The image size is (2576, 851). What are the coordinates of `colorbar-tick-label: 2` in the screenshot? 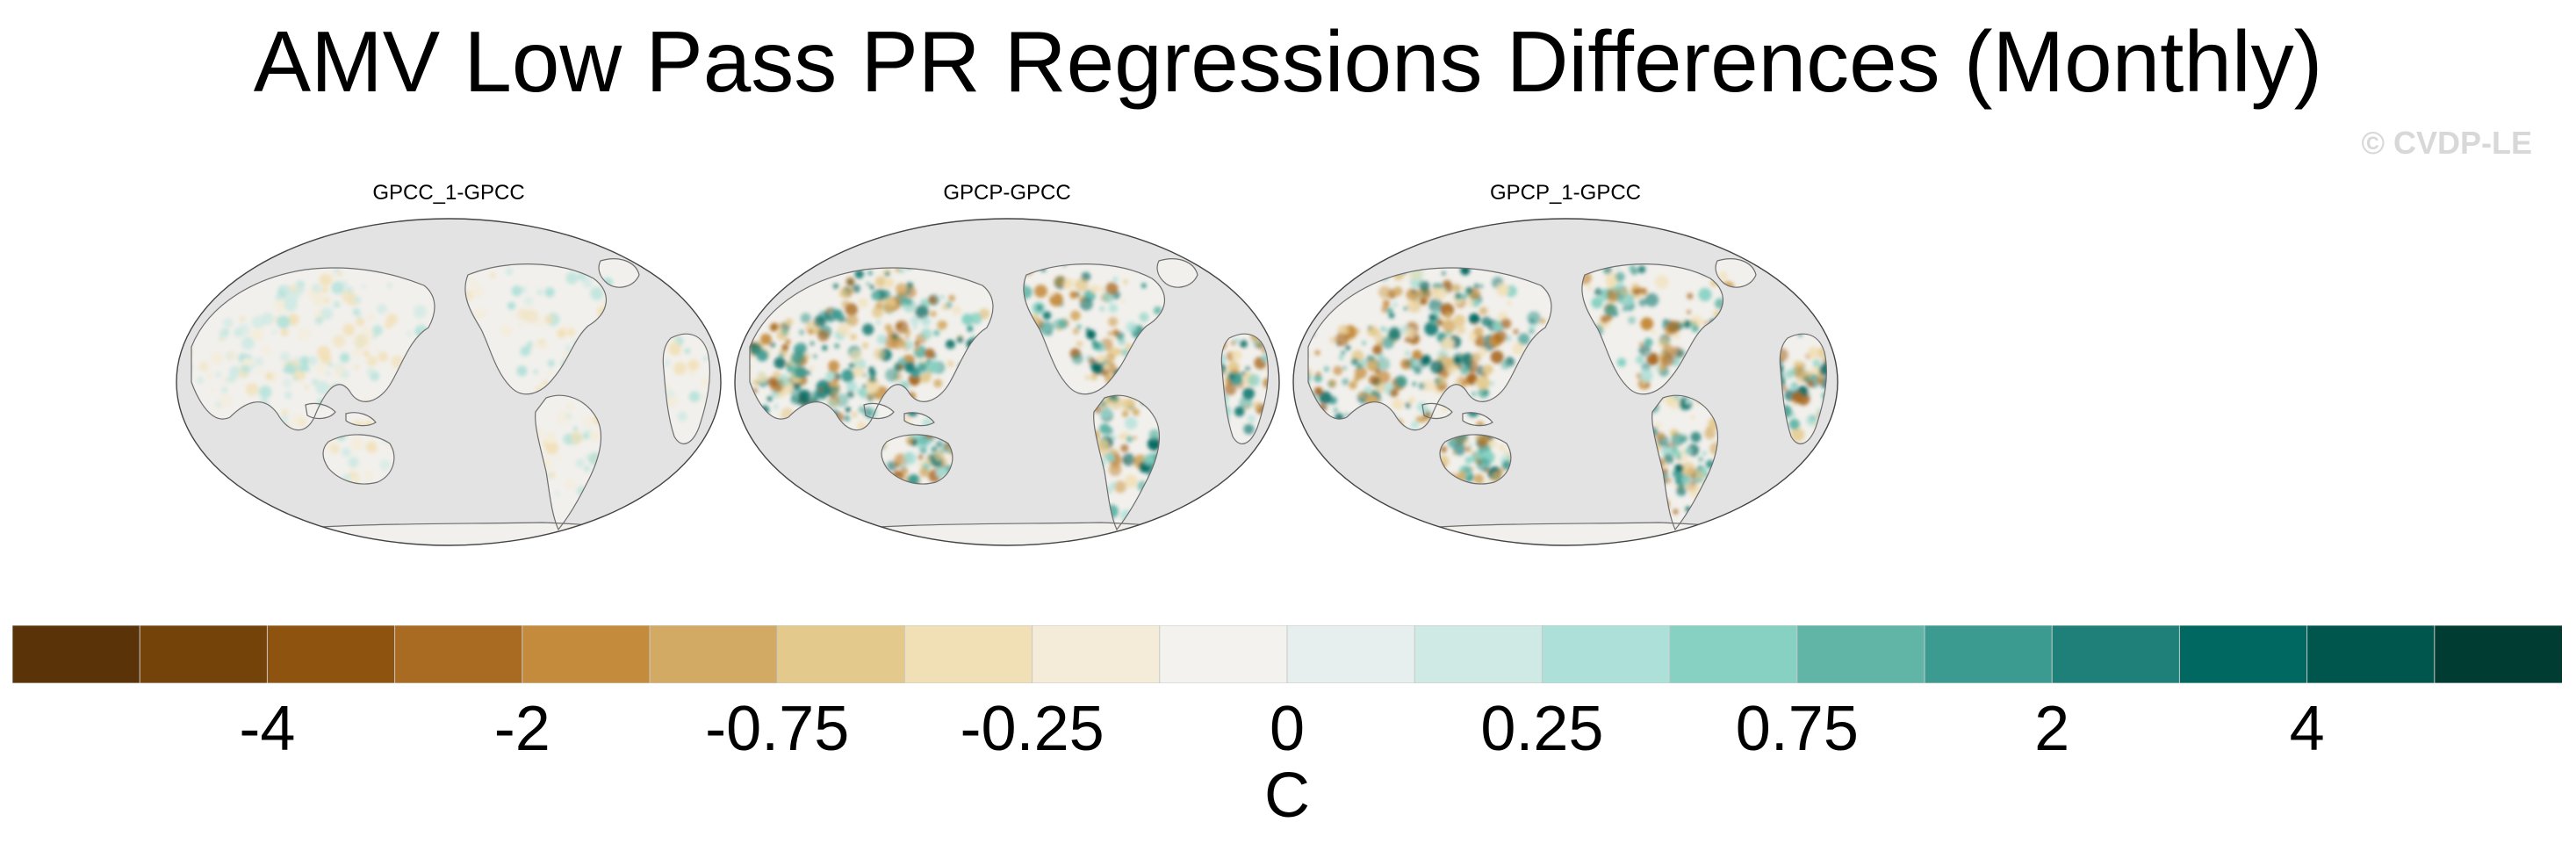 It's located at (2052, 729).